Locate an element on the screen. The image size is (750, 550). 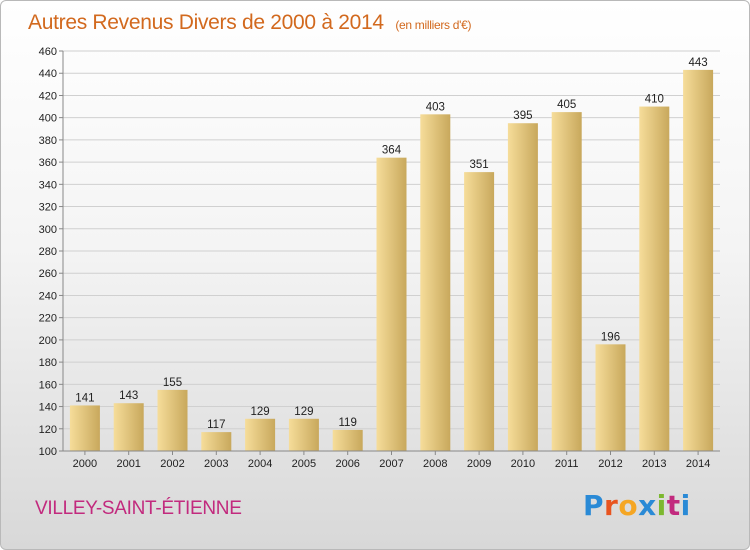
bar-value-label: 143 is located at coordinates (128, 396).